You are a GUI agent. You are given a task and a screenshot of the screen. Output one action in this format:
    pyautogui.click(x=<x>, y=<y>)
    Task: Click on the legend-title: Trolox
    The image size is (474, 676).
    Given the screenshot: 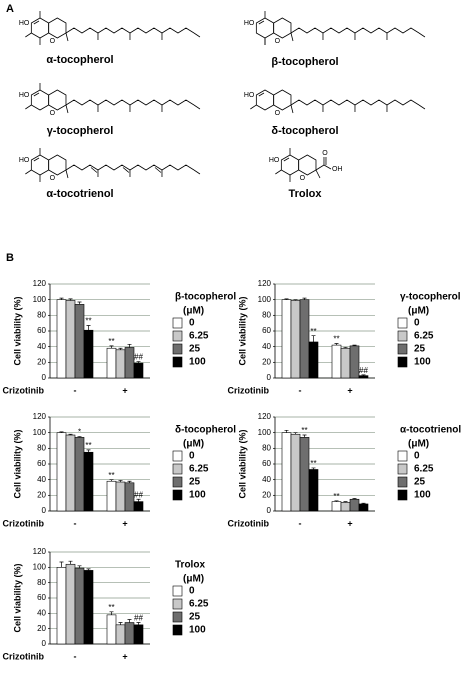 What is the action you would take?
    pyautogui.click(x=190, y=565)
    